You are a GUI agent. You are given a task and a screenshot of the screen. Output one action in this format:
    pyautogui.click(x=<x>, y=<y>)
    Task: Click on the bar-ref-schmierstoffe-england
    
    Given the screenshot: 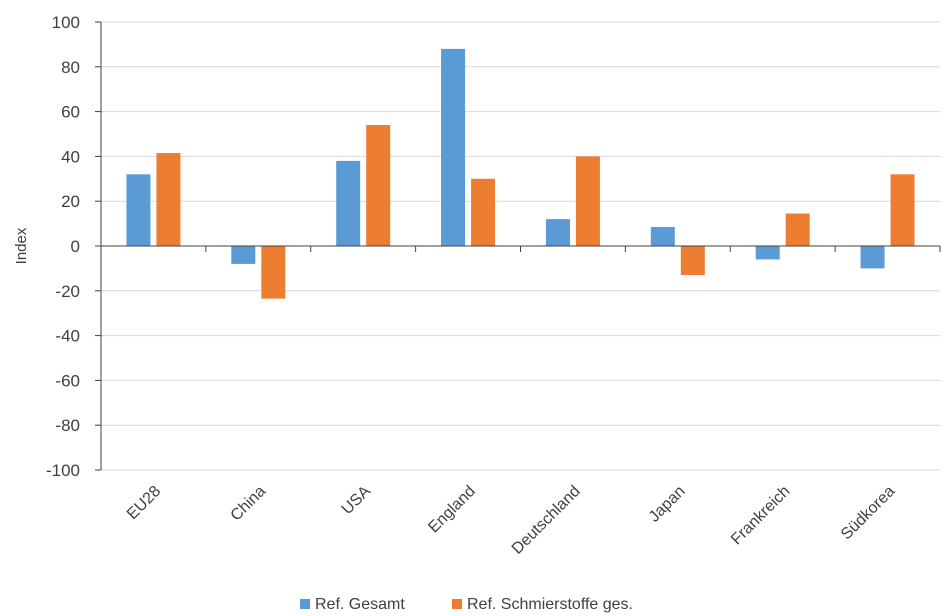 What is the action you would take?
    pyautogui.click(x=483, y=212)
    